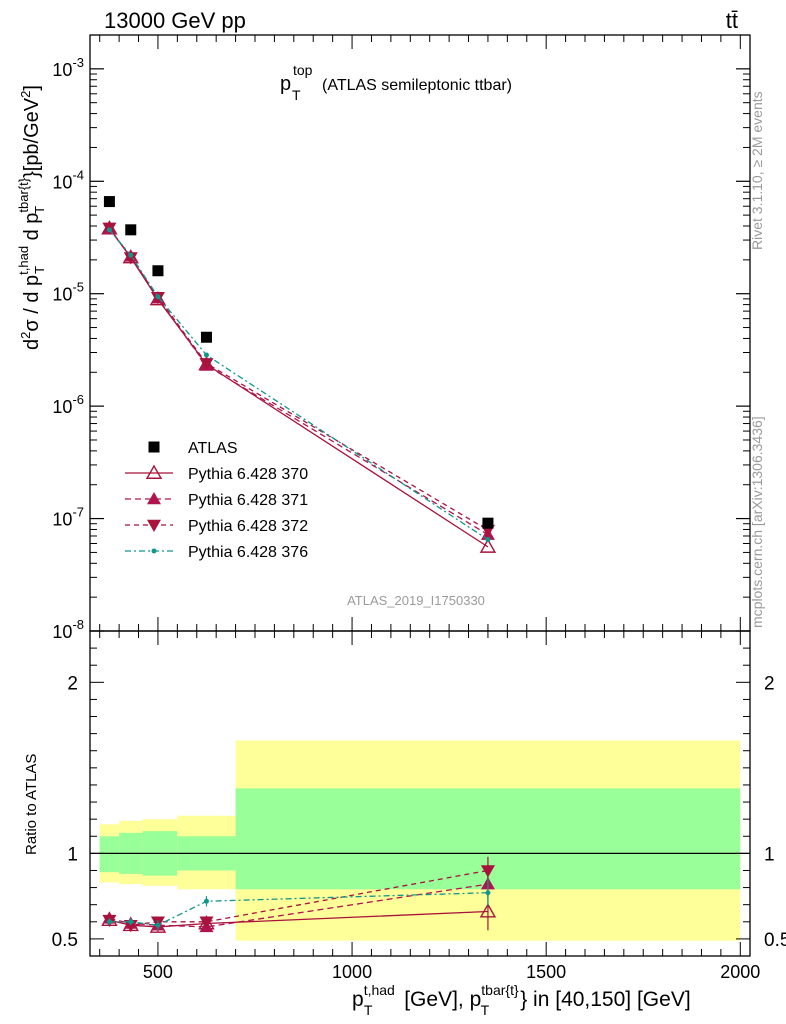 This screenshot has height=1024, width=786. What do you see at coordinates (546, 972) in the screenshot?
I see `x-tick-label: 1500` at bounding box center [546, 972].